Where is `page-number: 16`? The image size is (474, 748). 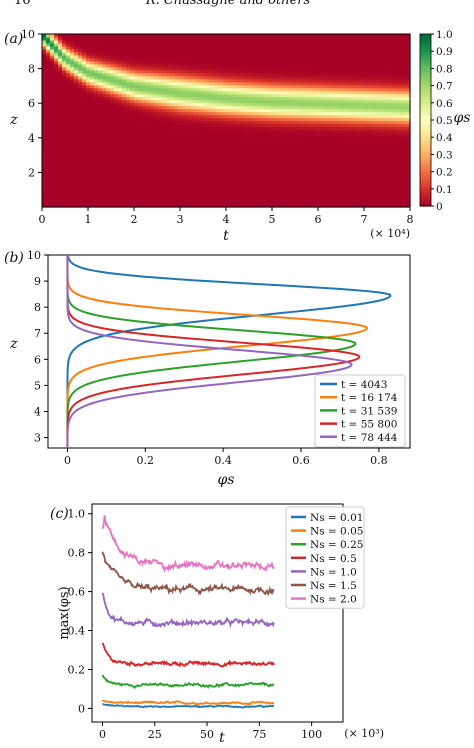
page-number: 16 is located at coordinates (22, 4).